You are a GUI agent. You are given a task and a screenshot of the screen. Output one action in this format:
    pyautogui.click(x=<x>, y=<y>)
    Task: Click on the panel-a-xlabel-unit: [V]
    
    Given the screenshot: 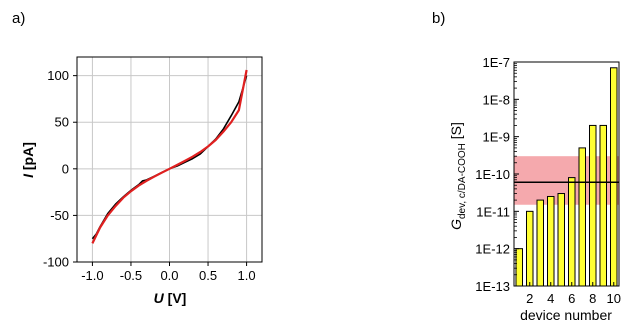 What is the action you would take?
    pyautogui.click(x=175, y=298)
    